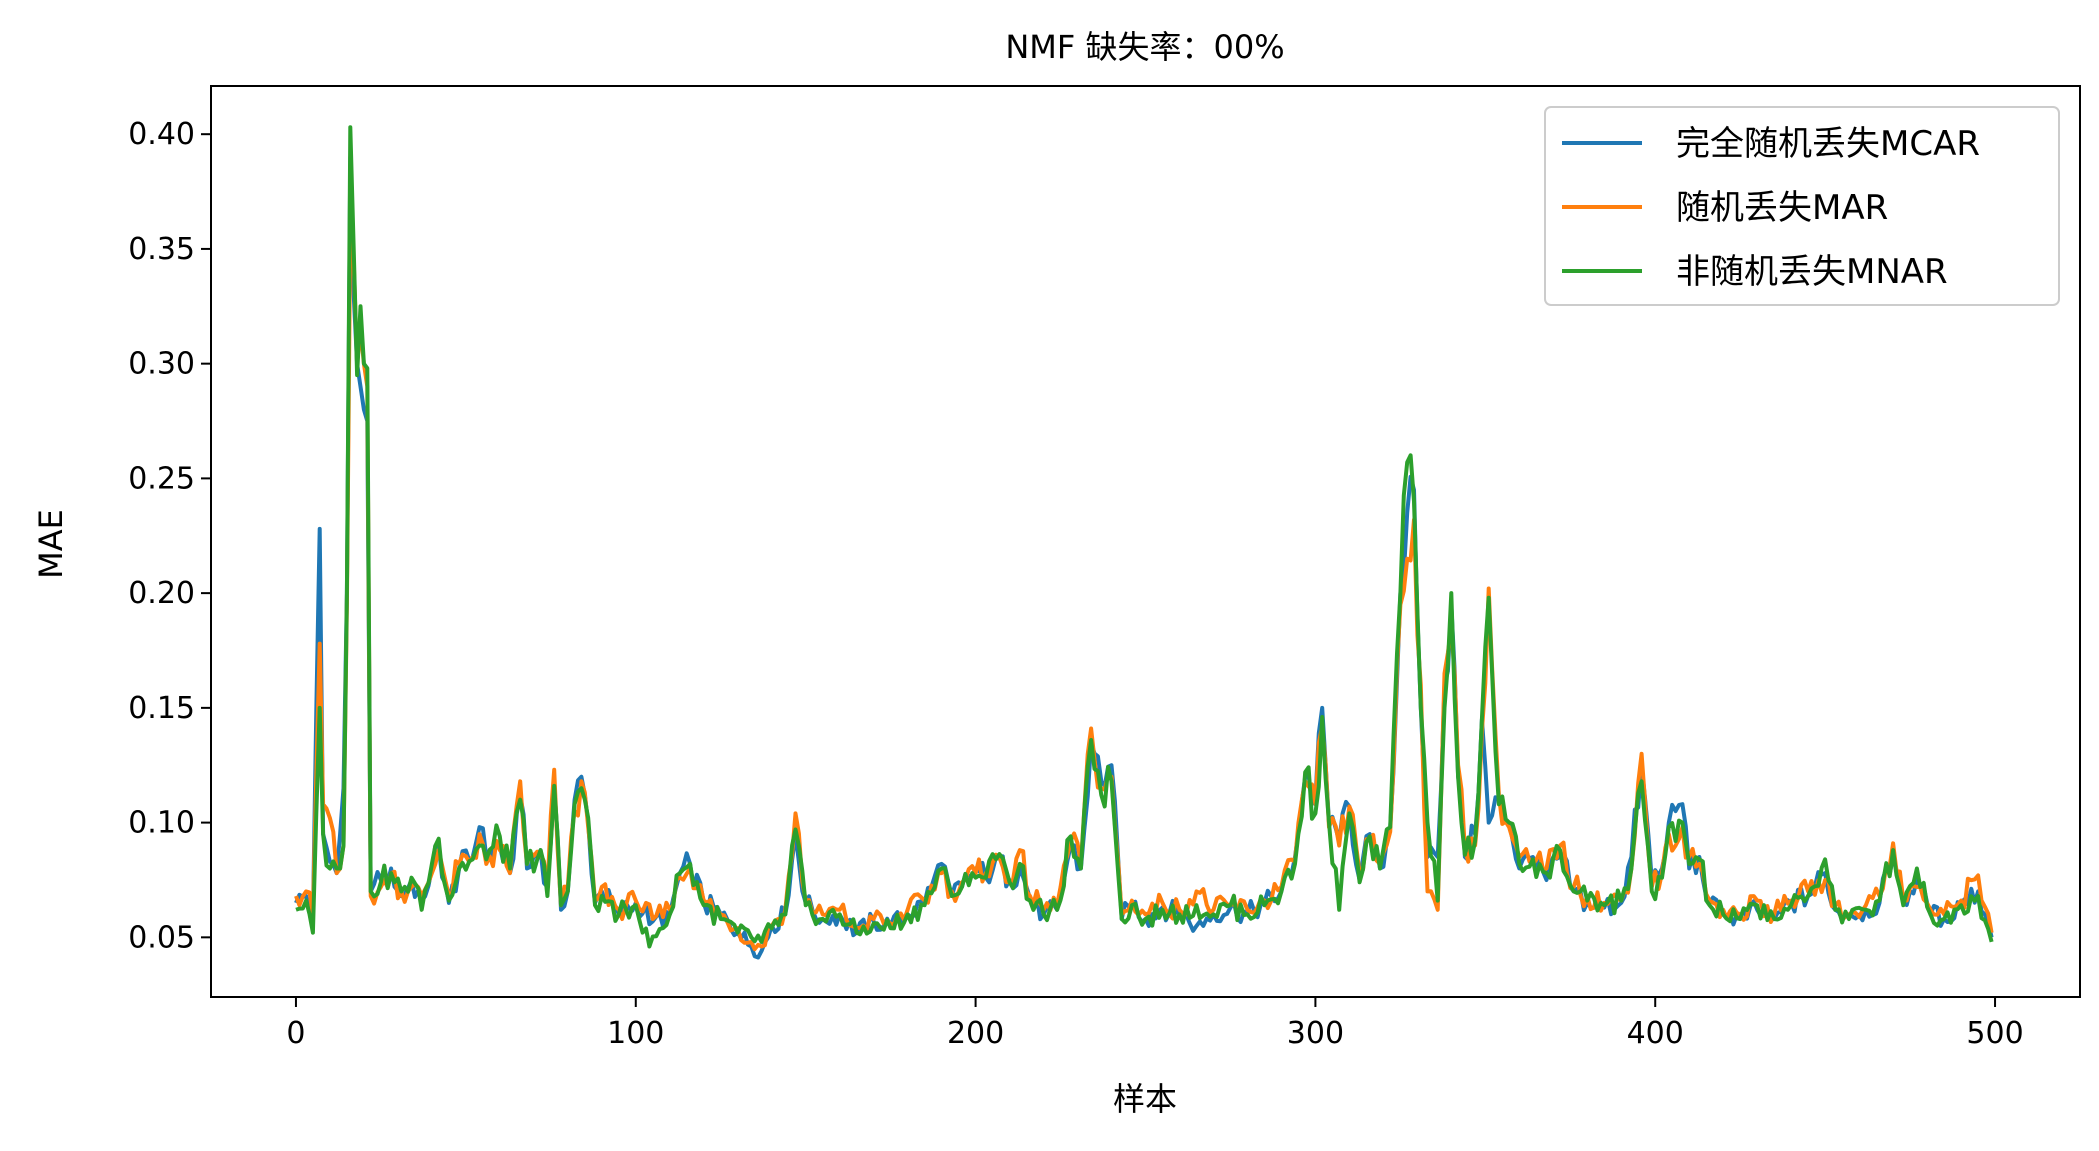 The image size is (2099, 1151). Describe the element at coordinates (161, 134) in the screenshot. I see `y-tick-label: 0.40` at that location.